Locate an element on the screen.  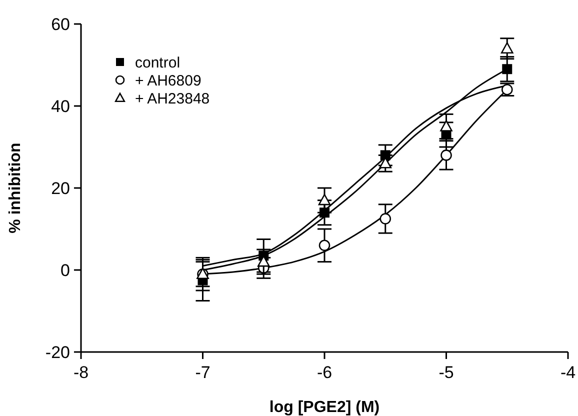
x-tick-label: -4 is located at coordinates (568, 372).